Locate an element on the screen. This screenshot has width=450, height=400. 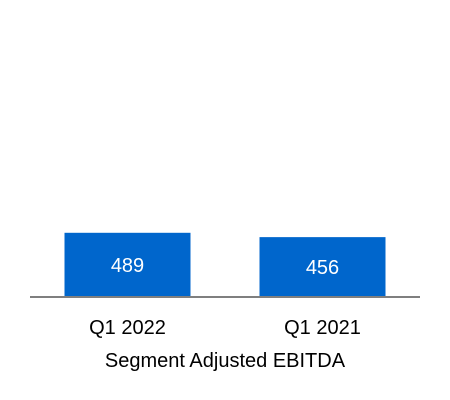
bars-group: 489 456 is located at coordinates (225, 264).